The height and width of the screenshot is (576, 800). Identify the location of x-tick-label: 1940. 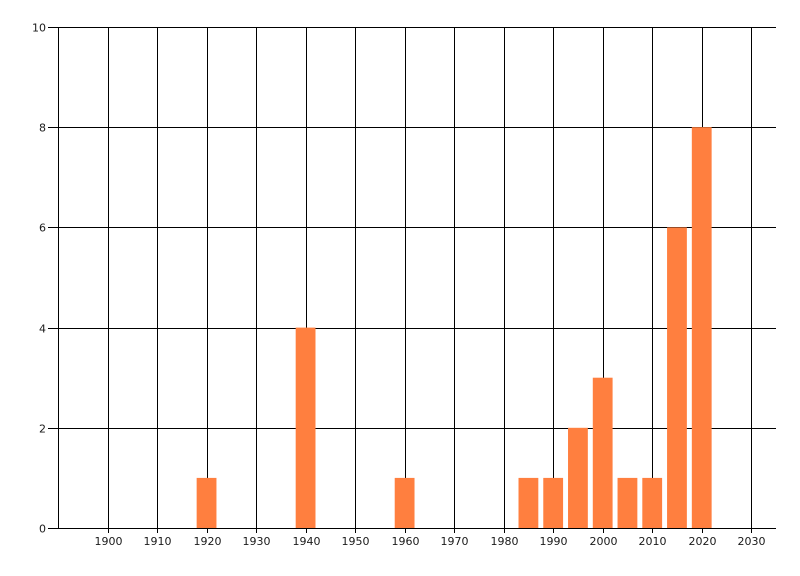
(307, 541).